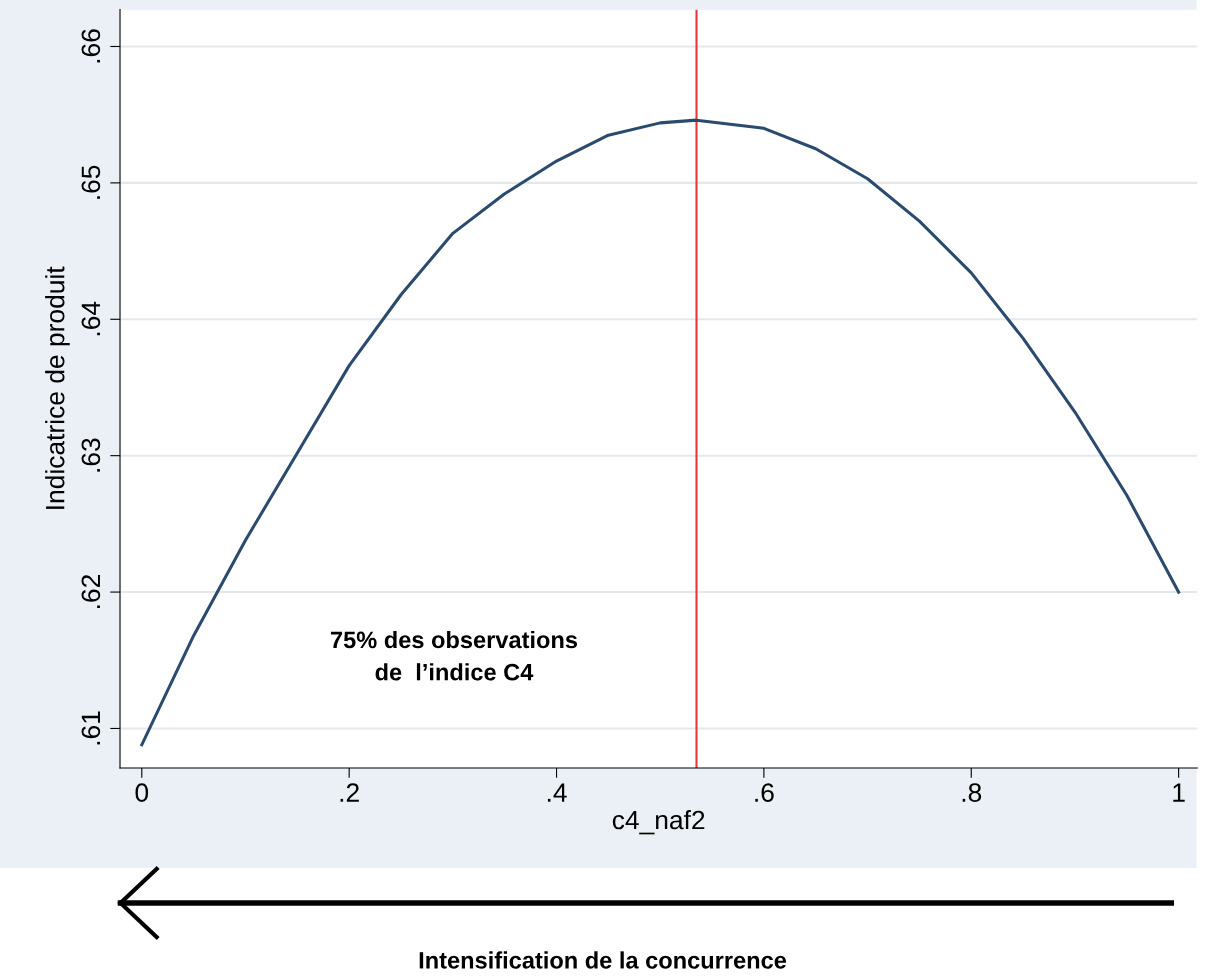 Image resolution: width=1205 pixels, height=976 pixels. I want to click on x-tick-label: .4, so click(557, 792).